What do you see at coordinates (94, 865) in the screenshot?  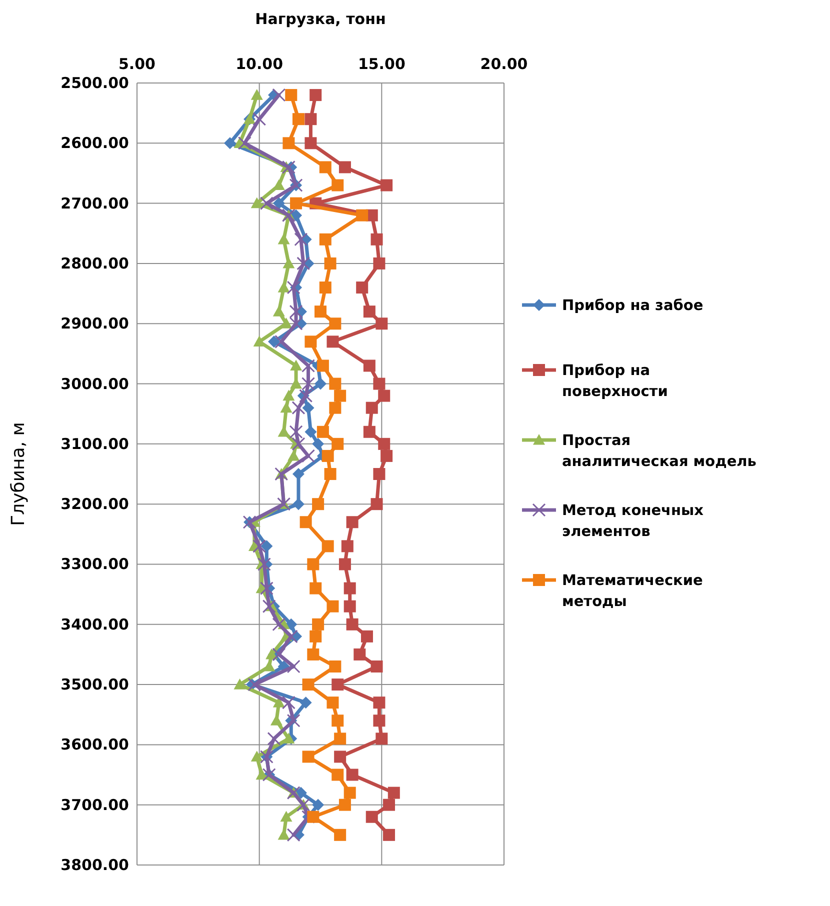 I see `y-tick-label: 3800.00` at bounding box center [94, 865].